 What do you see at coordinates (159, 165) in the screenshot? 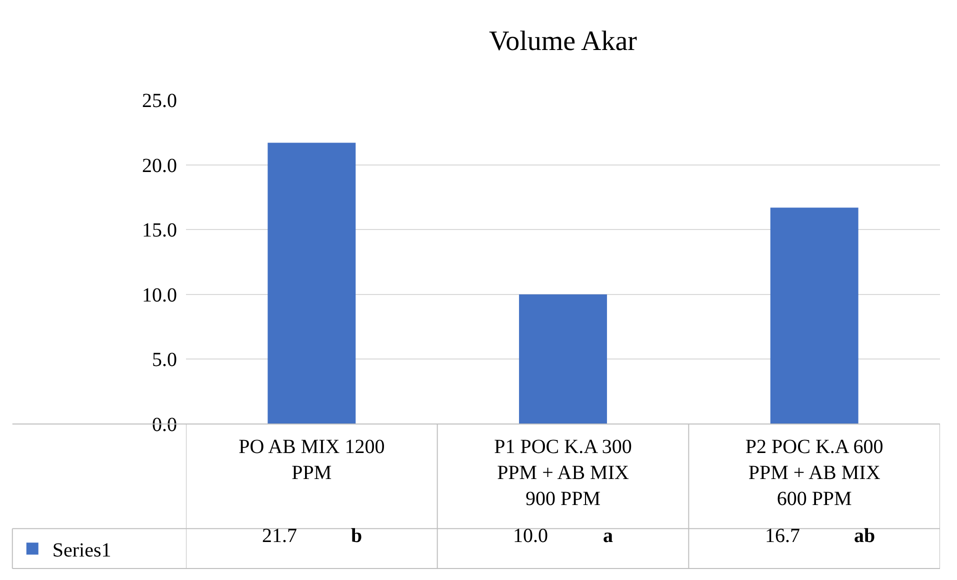
I see `y-tick-label: 20.0` at bounding box center [159, 165].